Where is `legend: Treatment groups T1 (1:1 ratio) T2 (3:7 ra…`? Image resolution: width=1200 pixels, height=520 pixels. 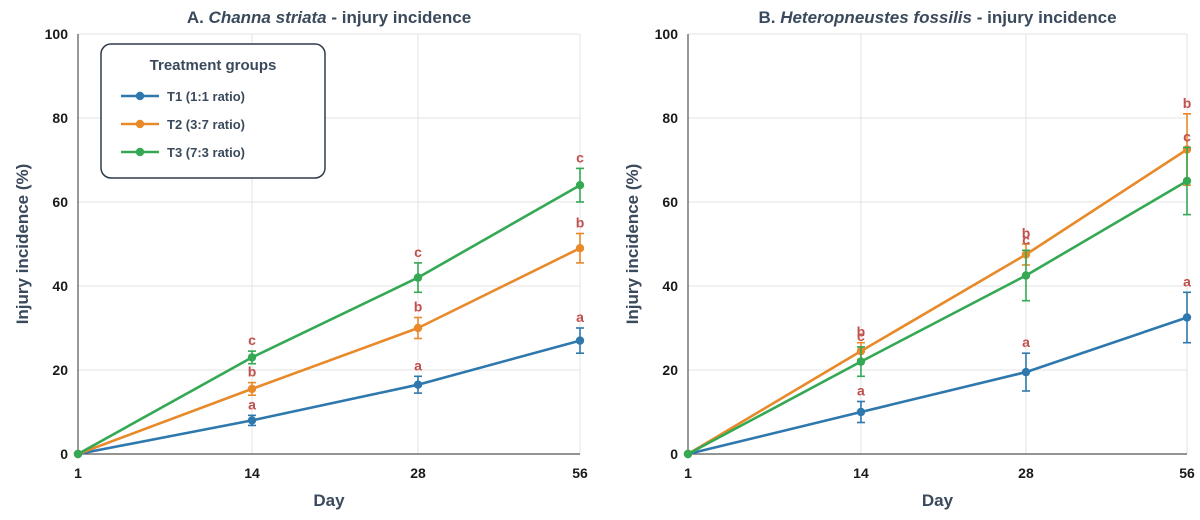 legend: Treatment groups T1 (1:1 ratio) T2 (3:7 ra… is located at coordinates (213, 111).